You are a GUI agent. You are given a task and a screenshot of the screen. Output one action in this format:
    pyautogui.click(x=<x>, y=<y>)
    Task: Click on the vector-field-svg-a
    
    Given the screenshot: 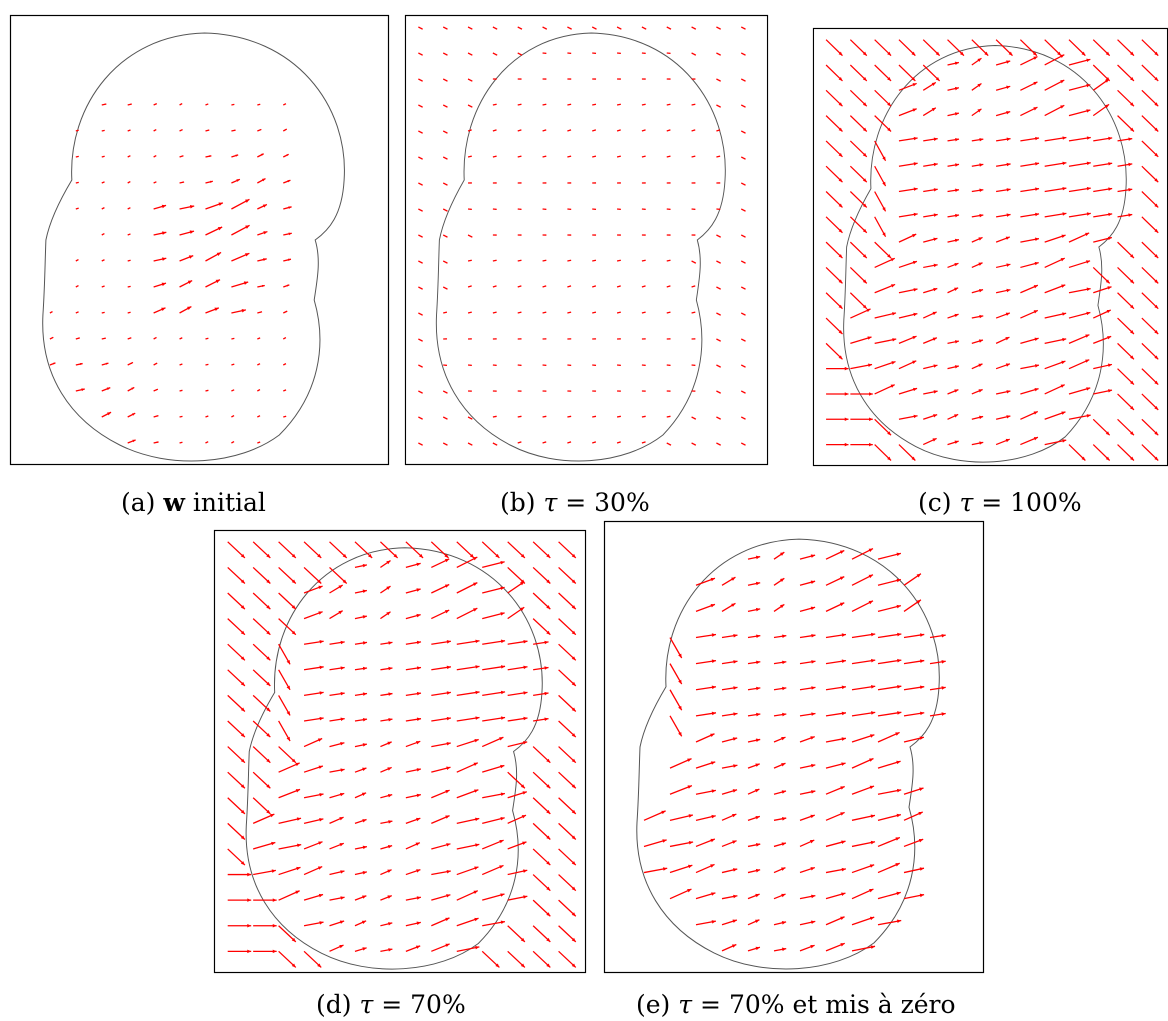 What is the action you would take?
    pyautogui.click(x=199, y=240)
    